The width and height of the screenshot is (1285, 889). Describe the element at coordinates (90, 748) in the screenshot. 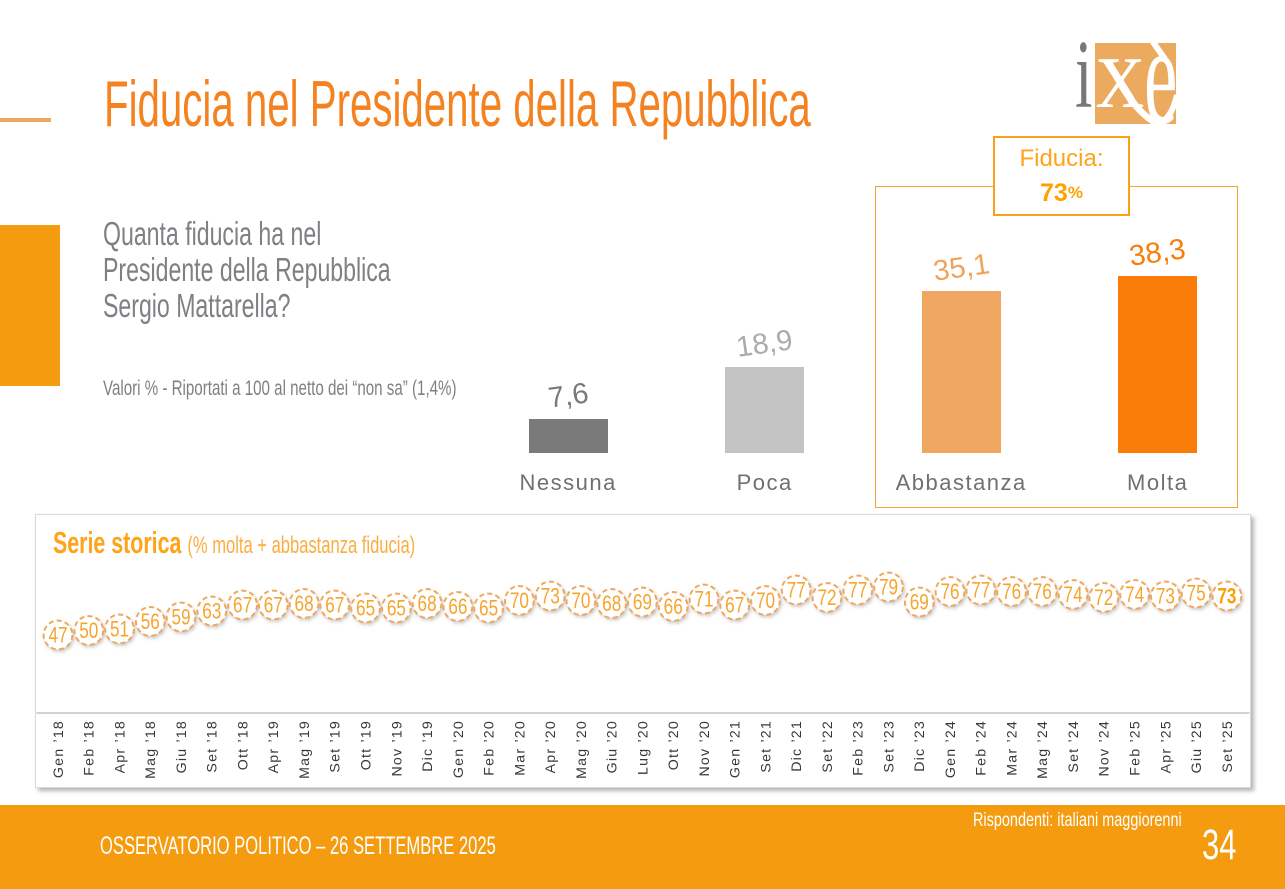

I see `svg-text: Feb ’18` at that location.